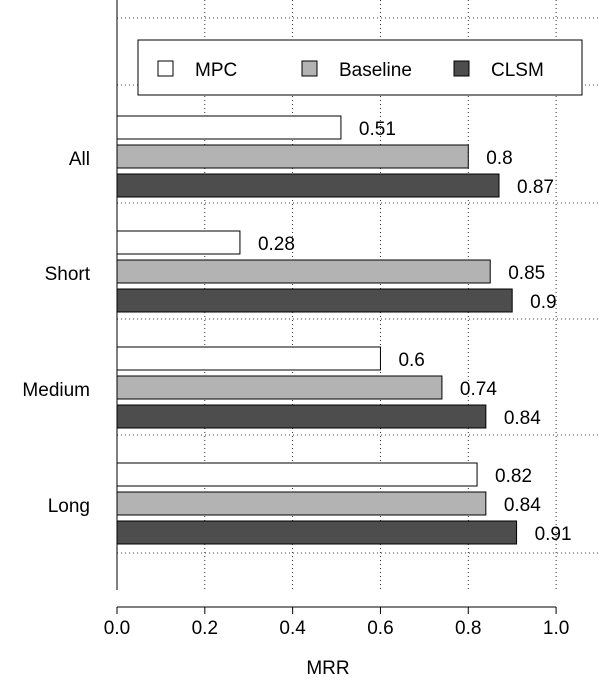 The height and width of the screenshot is (683, 601). Describe the element at coordinates (499, 158) in the screenshot. I see `value-label-baseline-all: 0.8` at that location.